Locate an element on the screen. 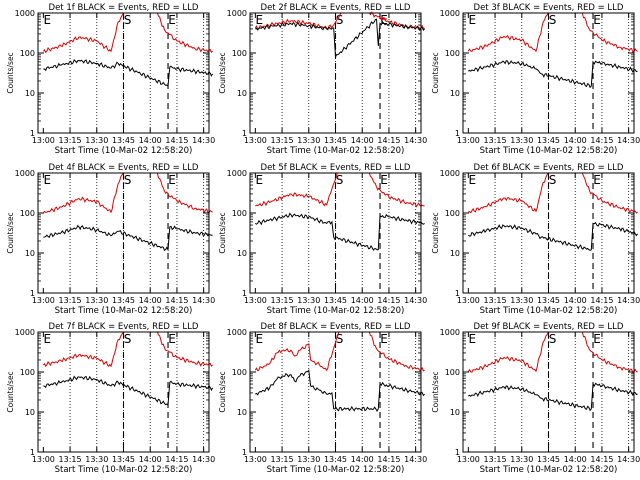  chart-title: Det 7f BLACK = Events, RED = LLD is located at coordinates (124, 327).